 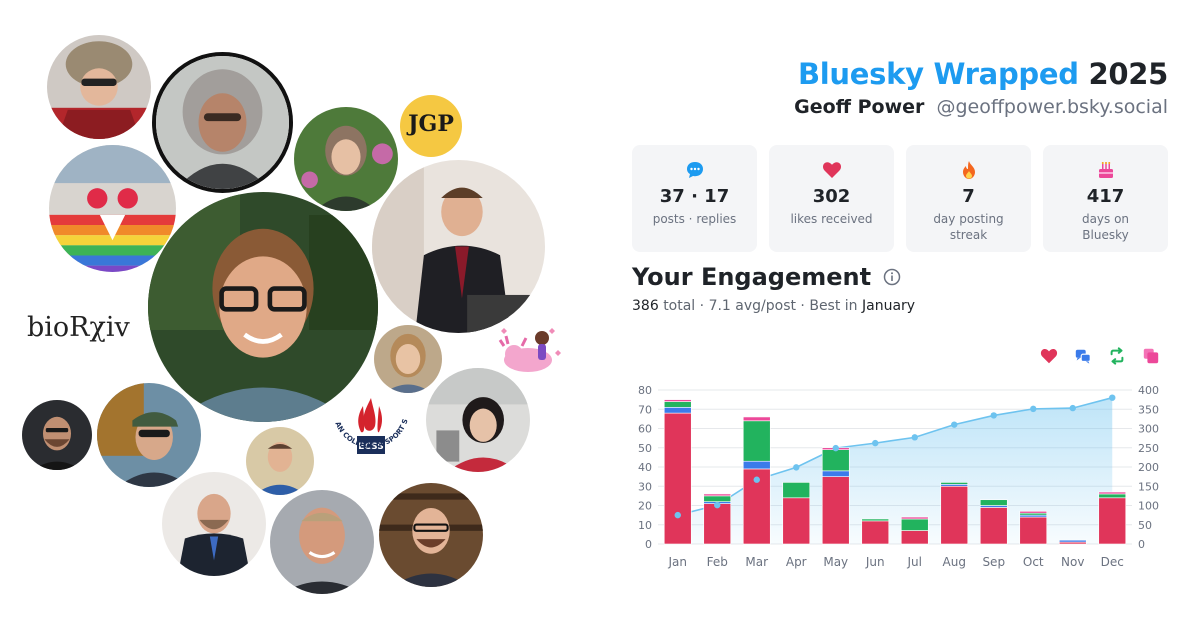 What do you see at coordinates (431, 126) in the screenshot?
I see `jgp-logo: JGP` at bounding box center [431, 126].